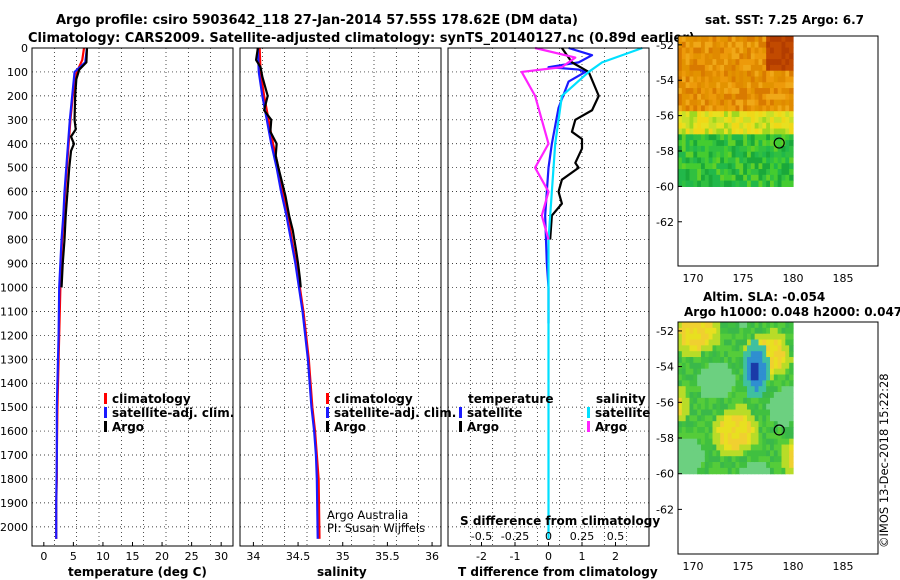  Describe the element at coordinates (510, 399) in the screenshot. I see `legend-title-temperature: temperature` at that location.